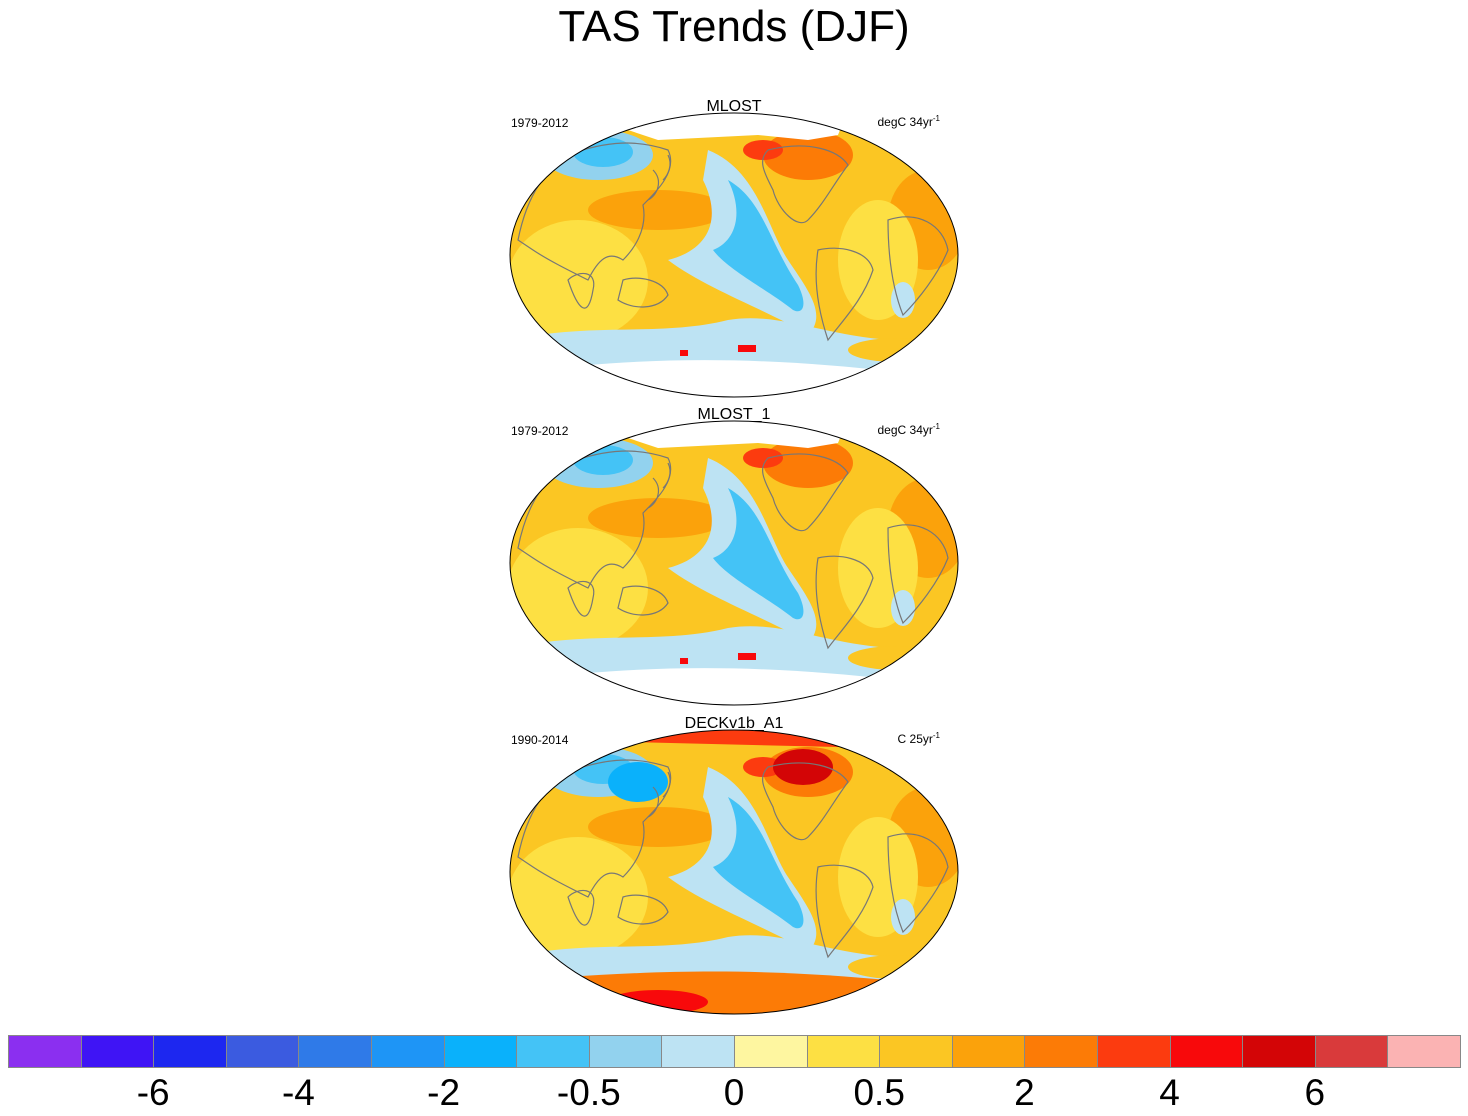 The width and height of the screenshot is (1468, 1116). I want to click on colorbar-tick-label: -0.5, so click(588, 1092).